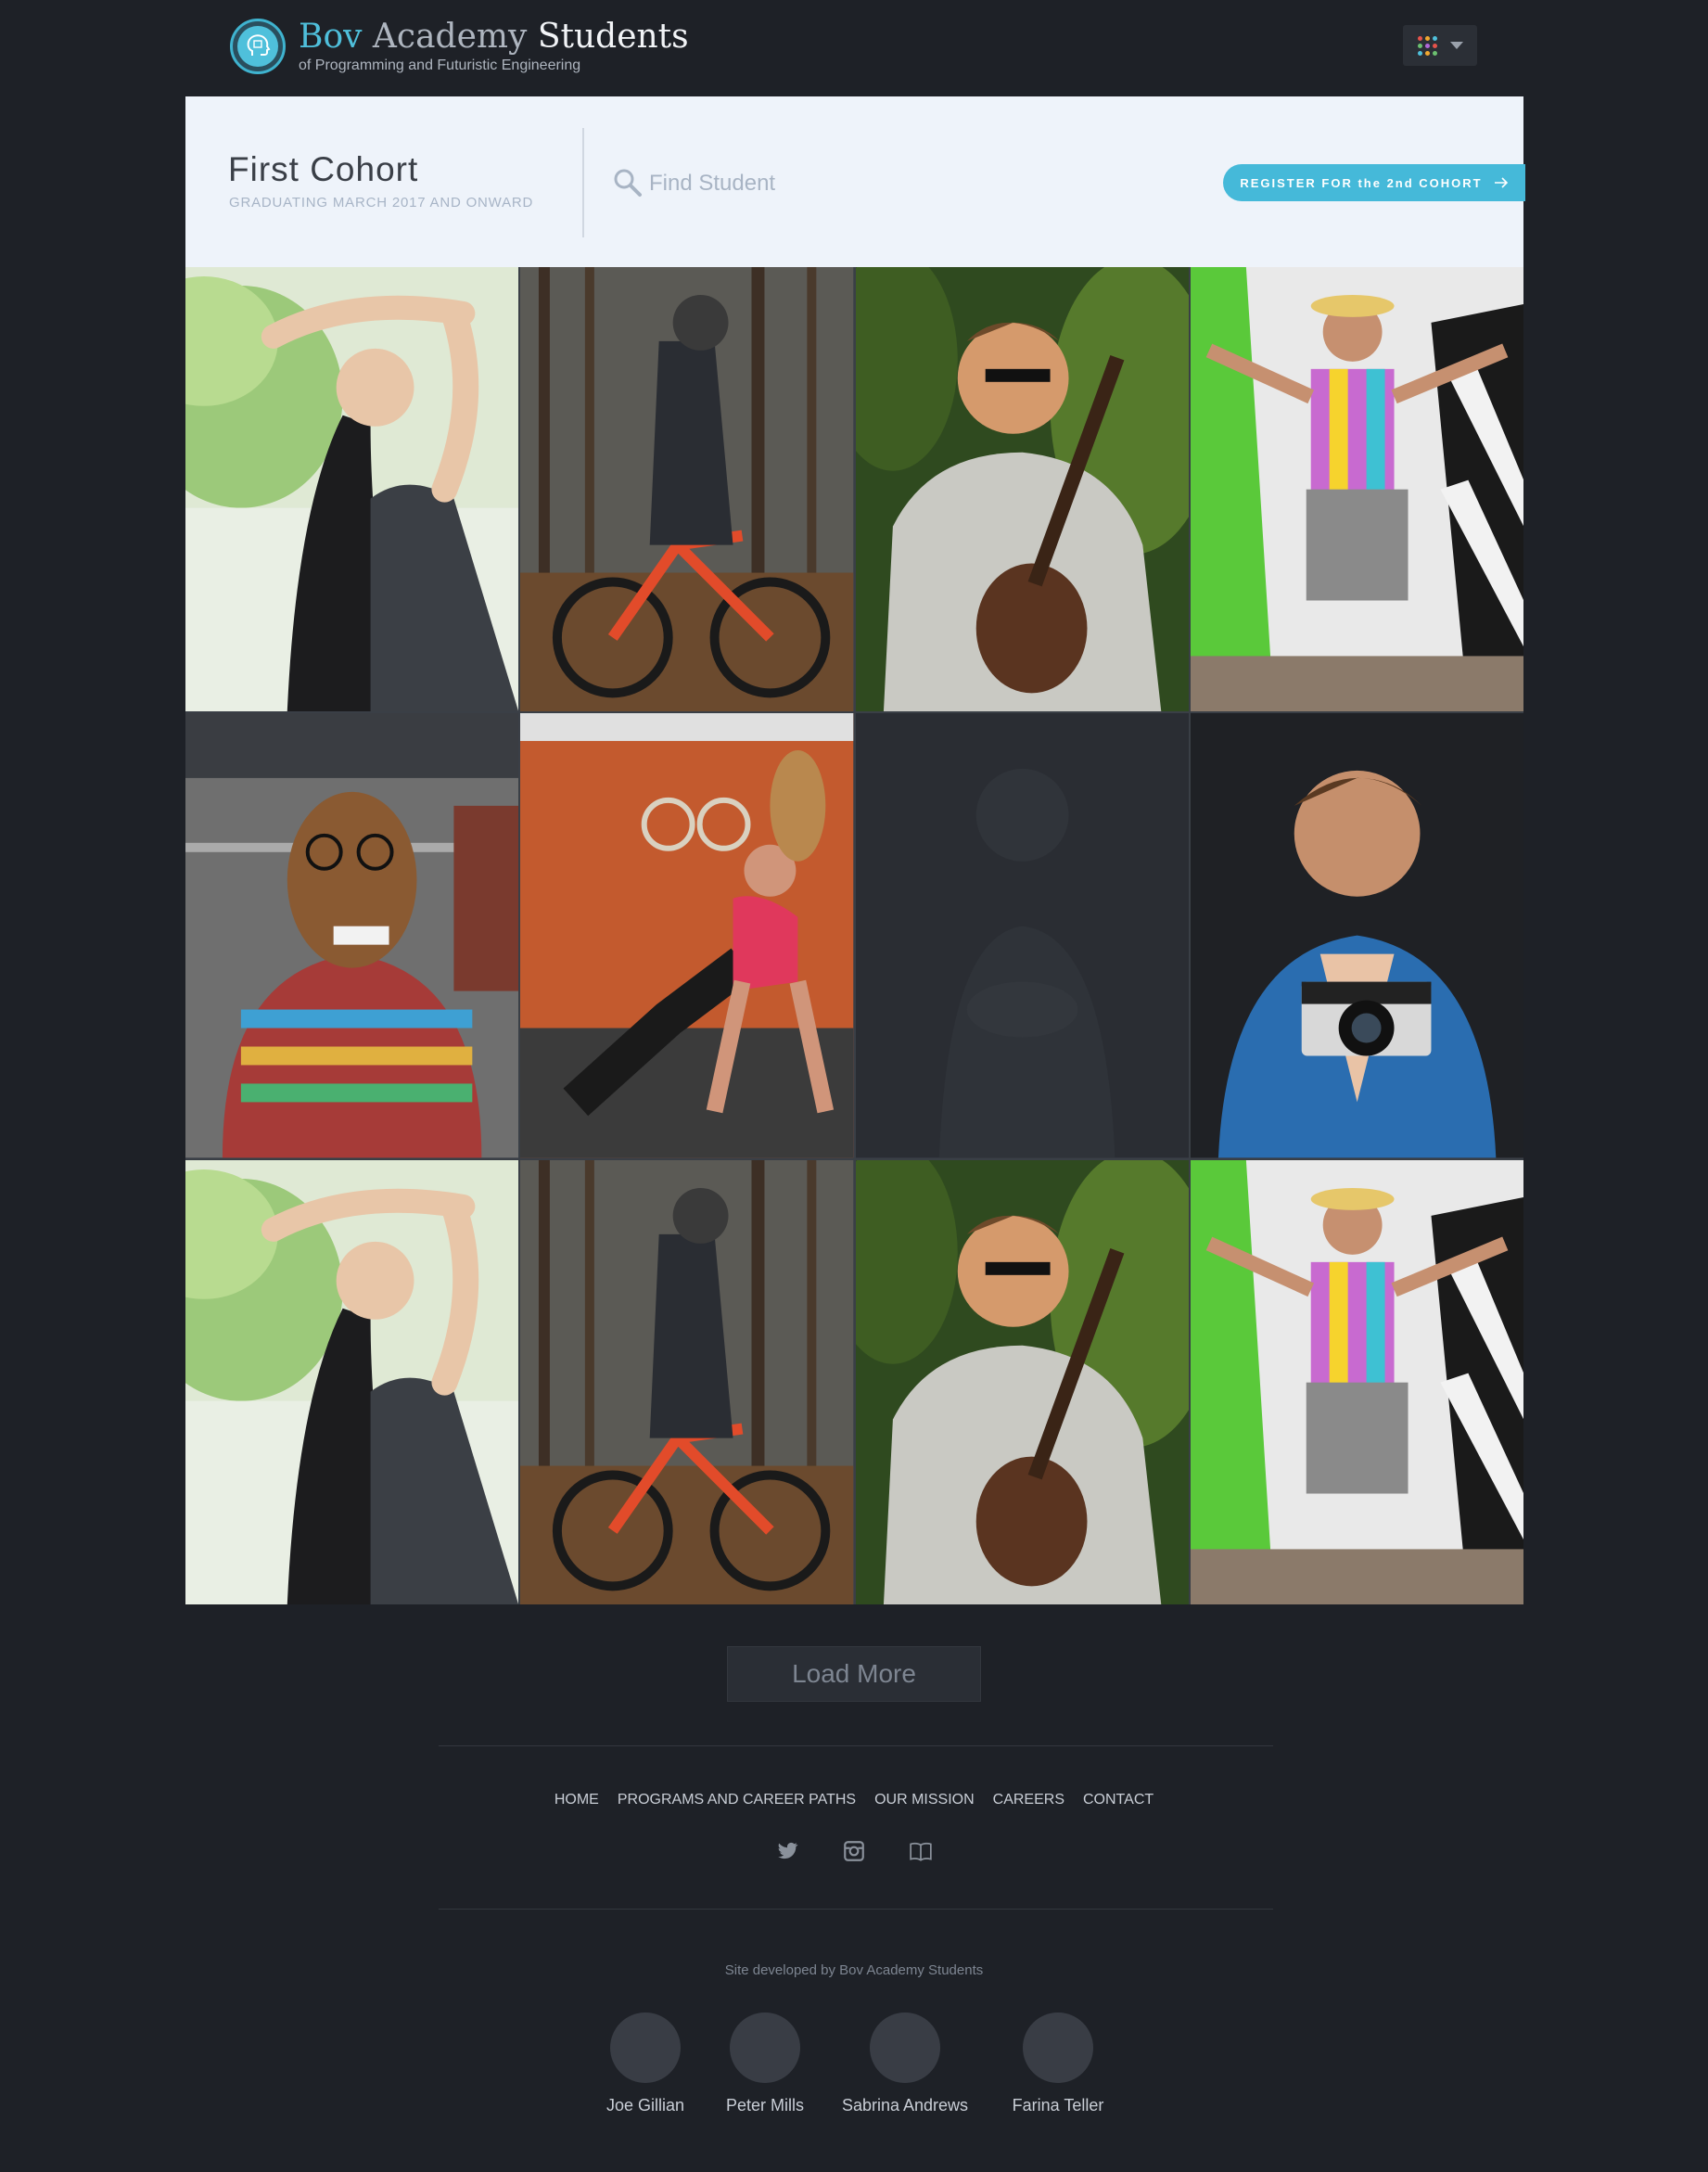 The height and width of the screenshot is (2172, 1708). I want to click on apps-grid-icon, so click(1427, 45).